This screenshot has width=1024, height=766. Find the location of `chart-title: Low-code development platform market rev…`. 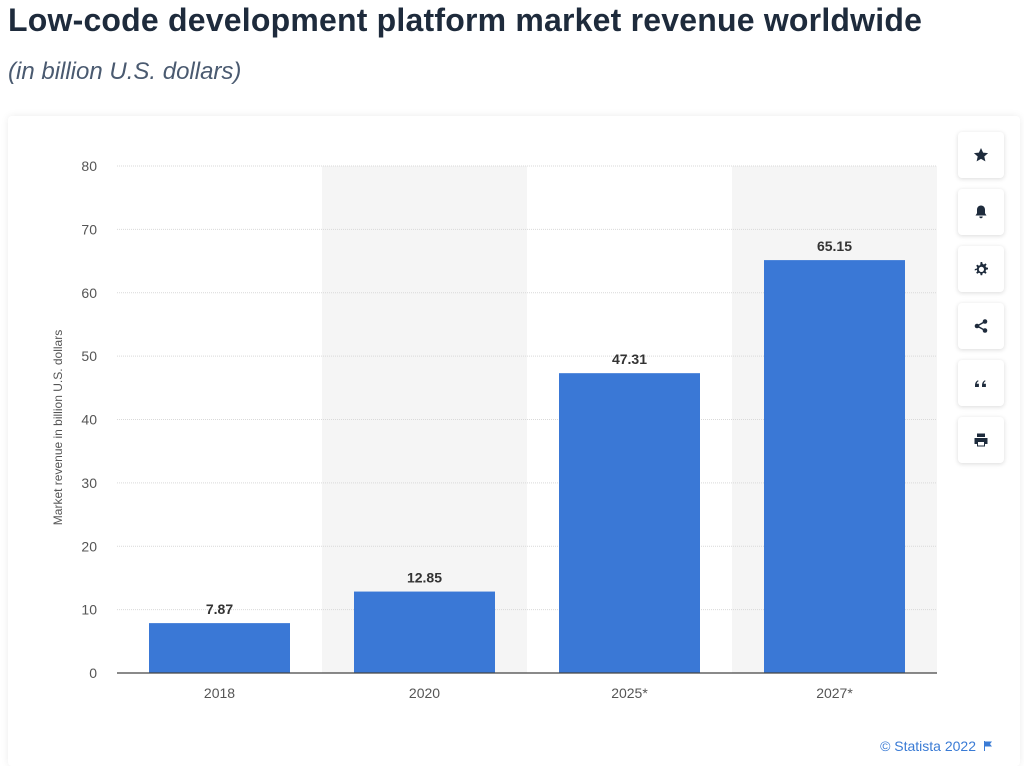

chart-title: Low-code development platform market rev… is located at coordinates (465, 20).